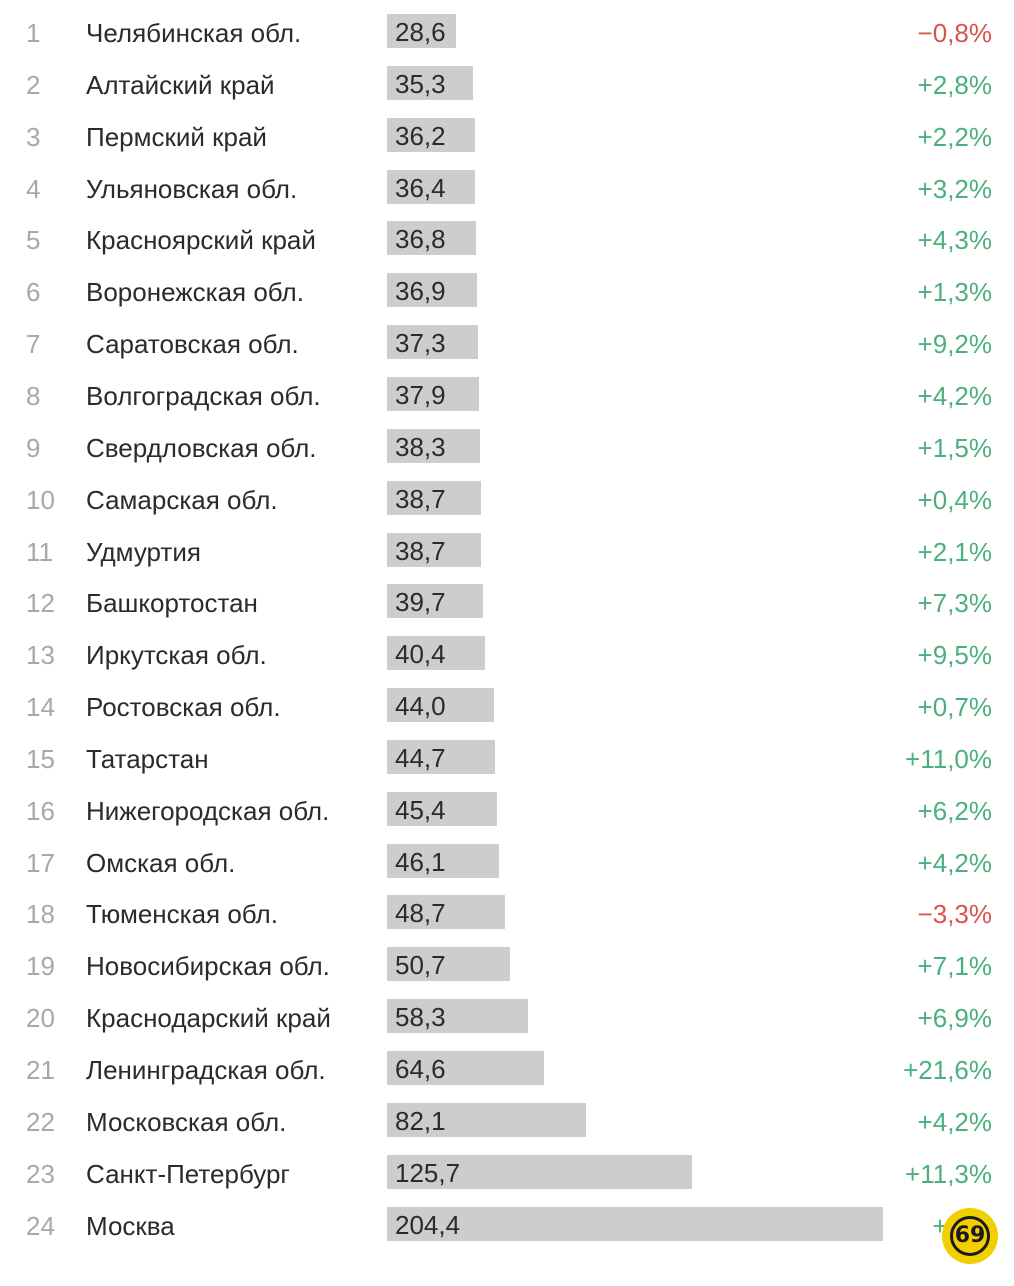  What do you see at coordinates (208, 1018) in the screenshot?
I see `region-label: Краснодарский край` at bounding box center [208, 1018].